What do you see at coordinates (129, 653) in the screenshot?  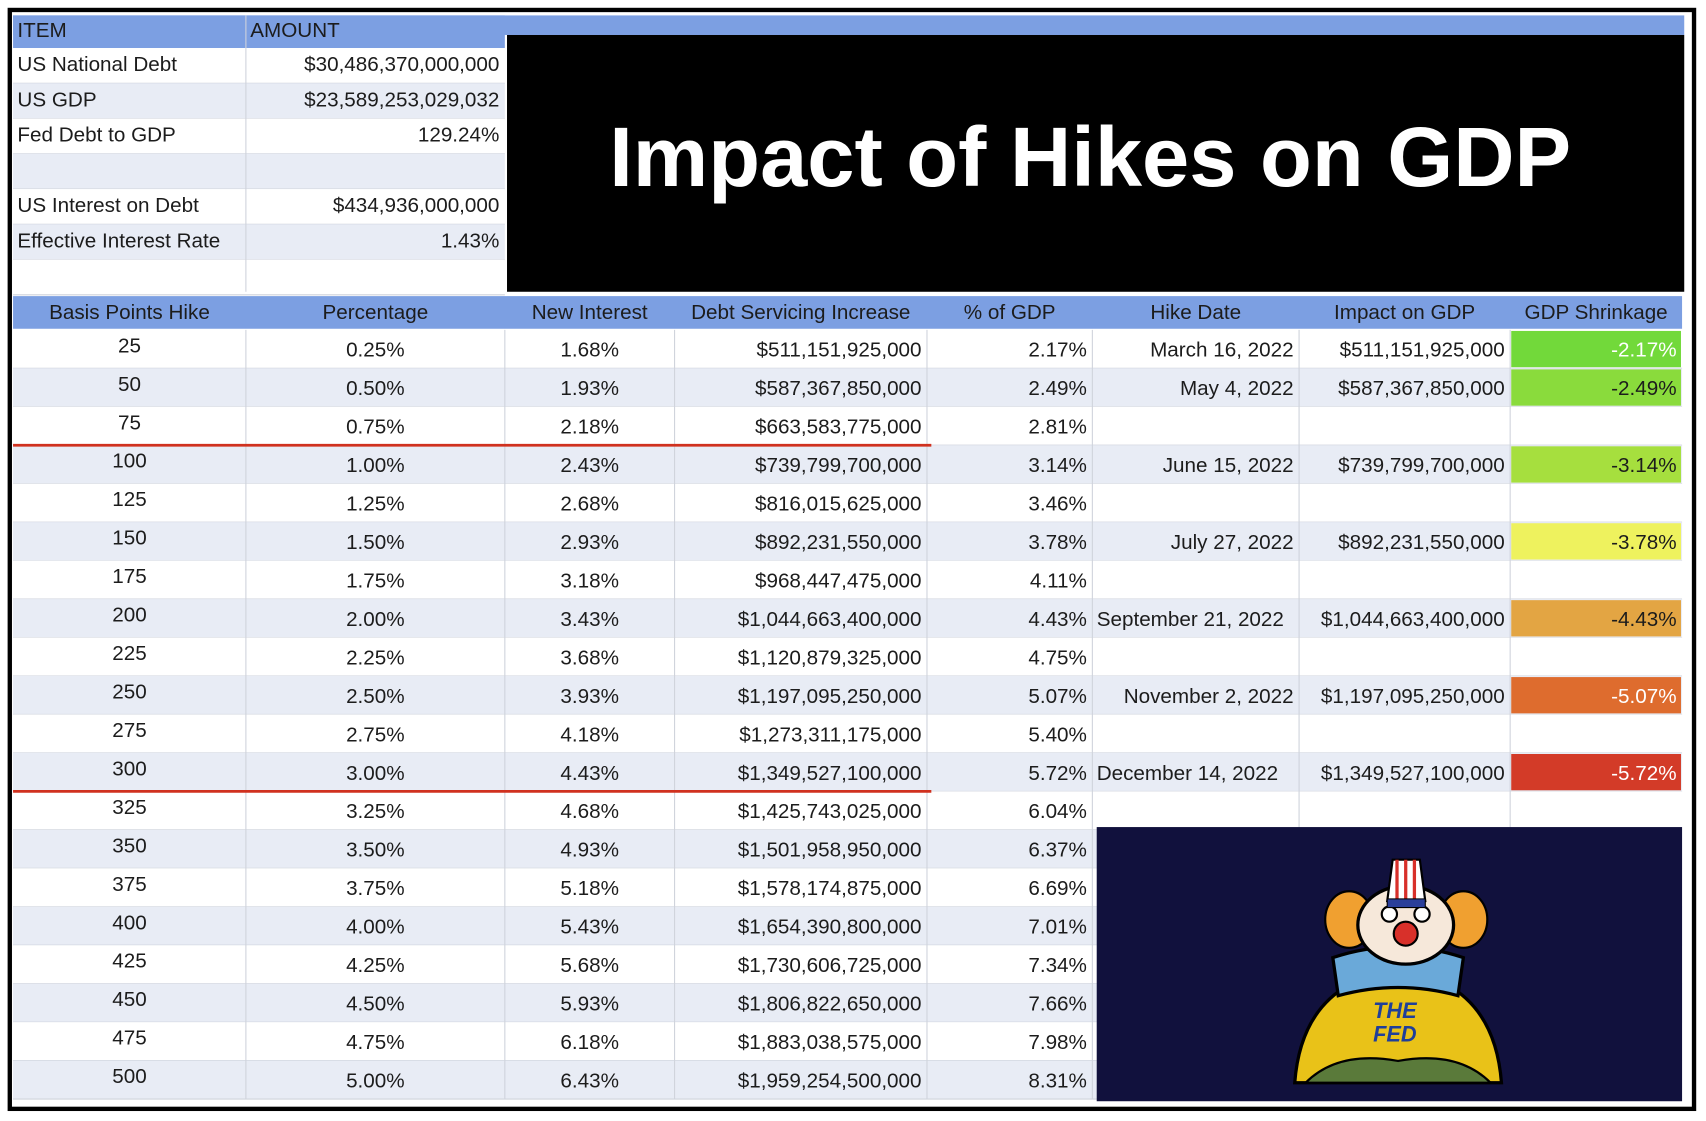 I see `cell: 225` at bounding box center [129, 653].